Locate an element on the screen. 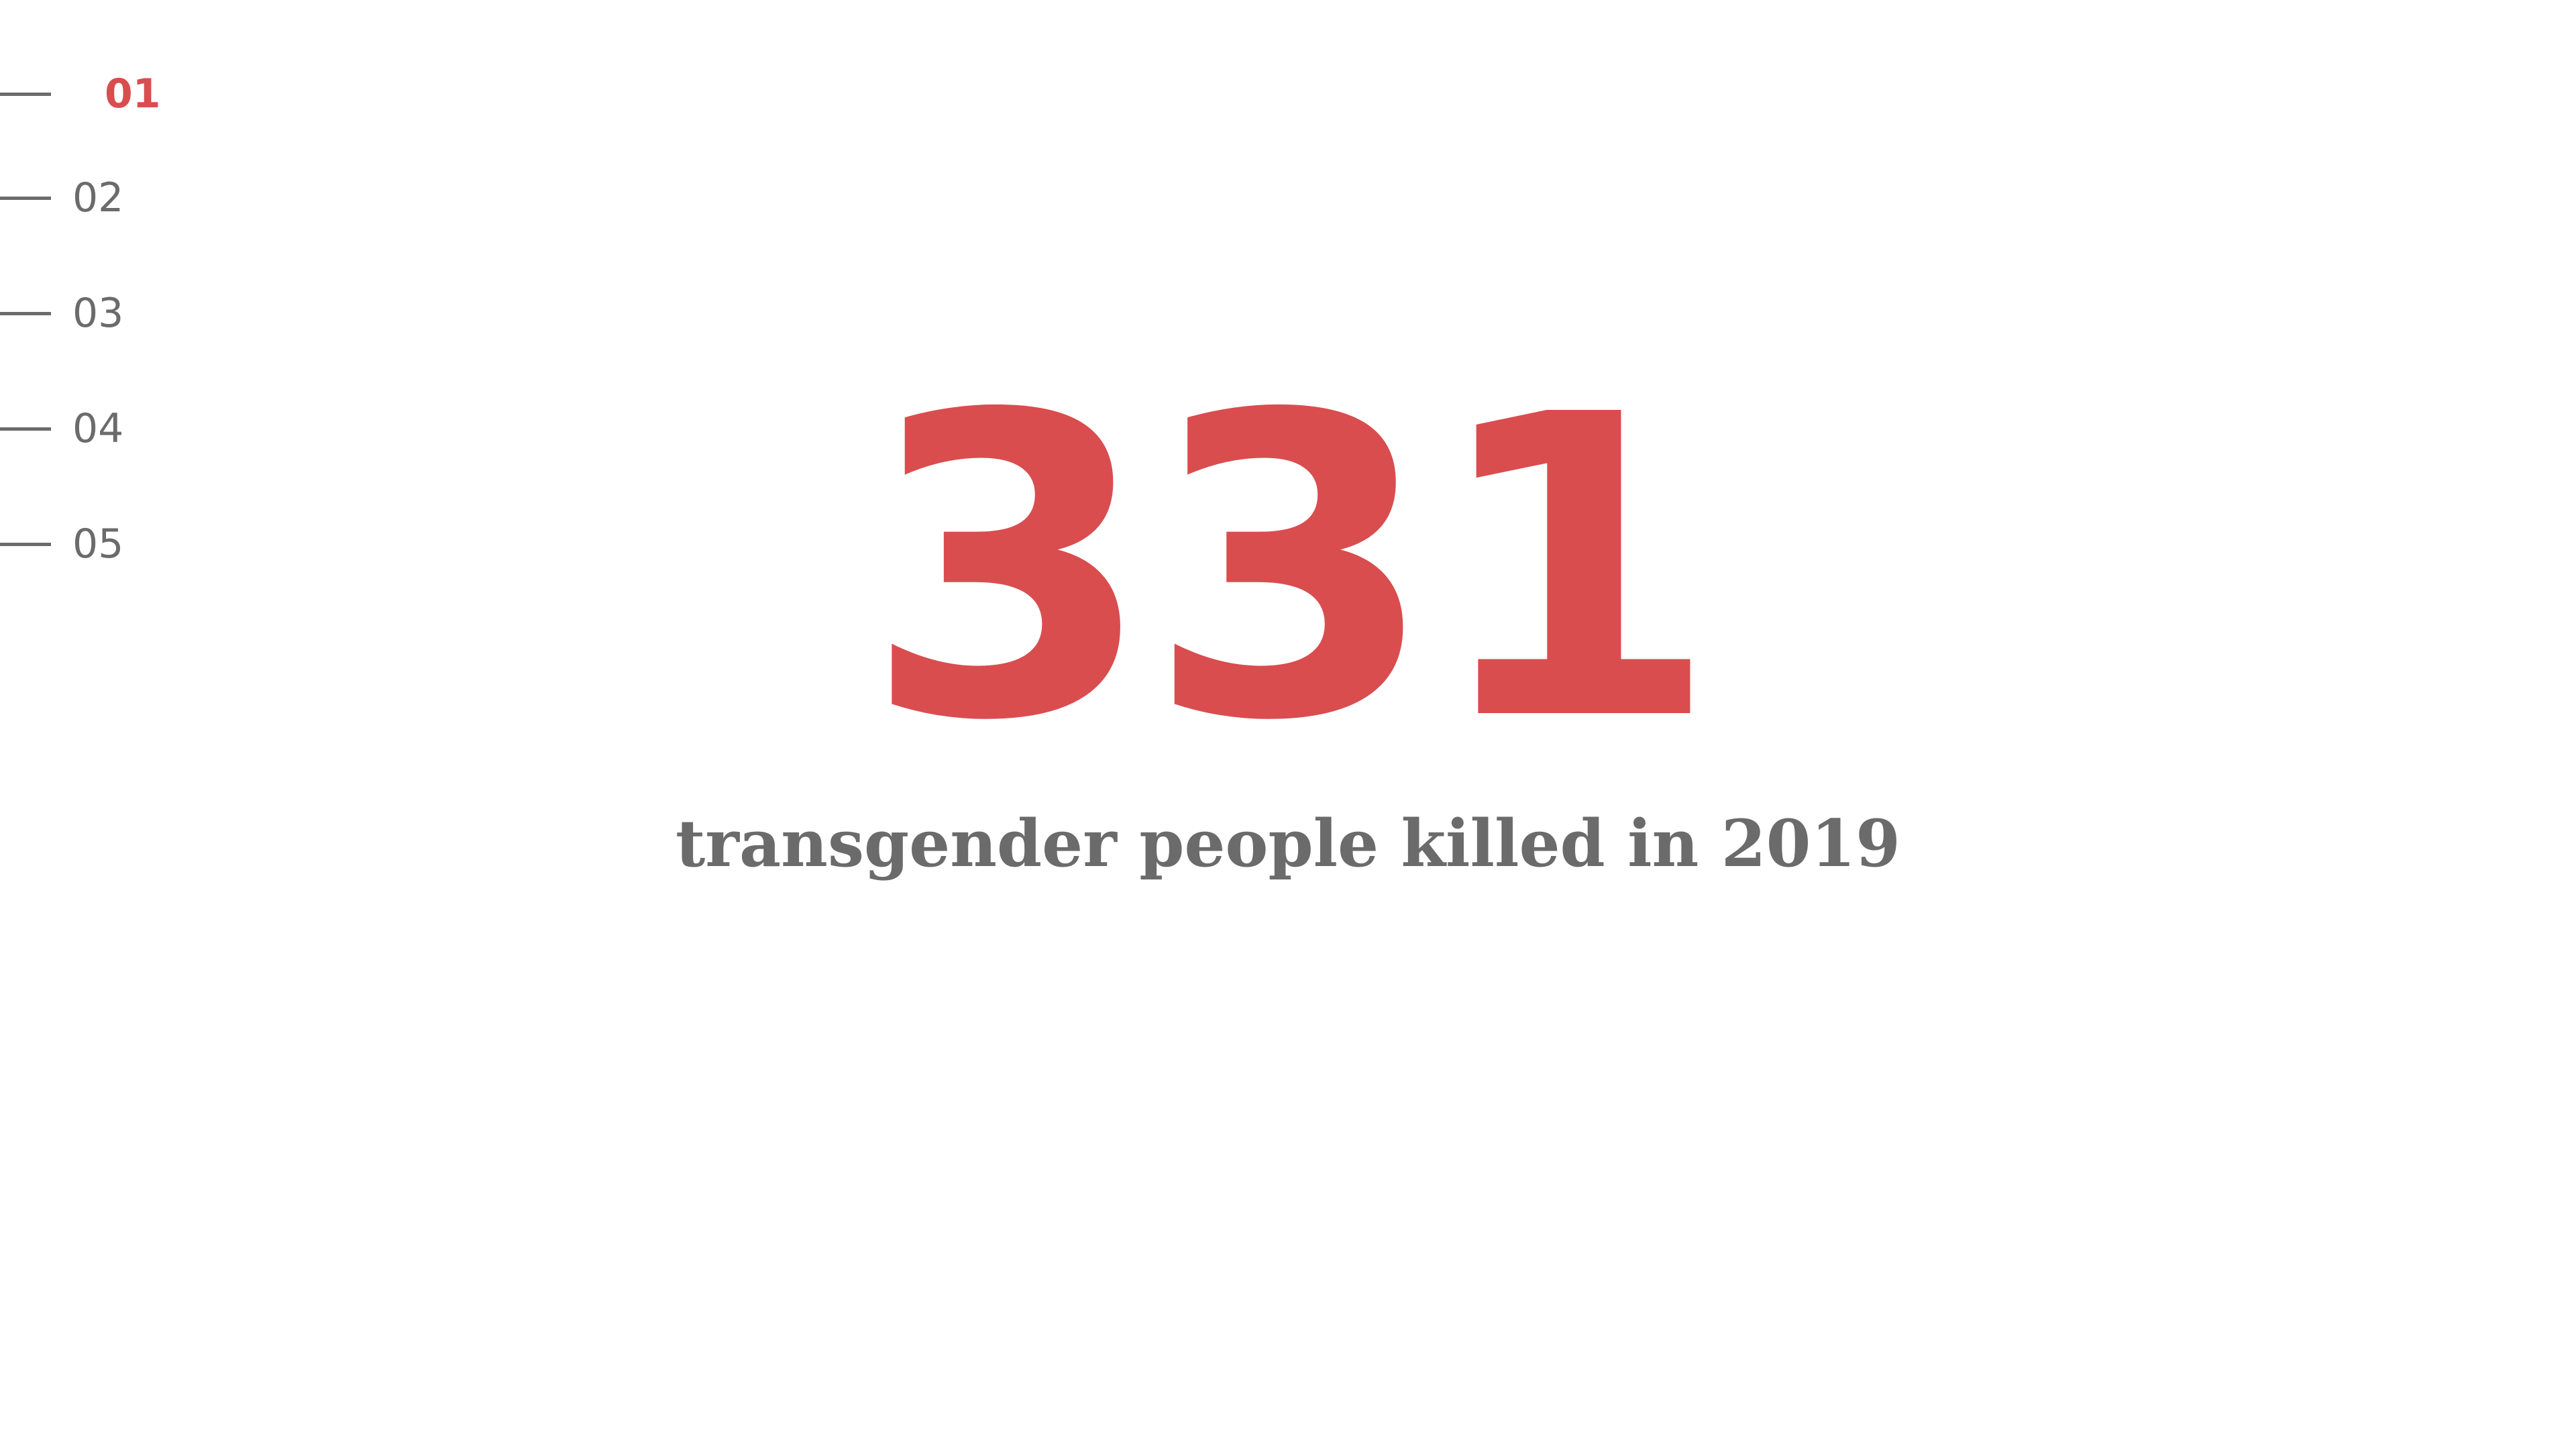  stat-caption: transgender people killed in 2019 is located at coordinates (1288, 843).